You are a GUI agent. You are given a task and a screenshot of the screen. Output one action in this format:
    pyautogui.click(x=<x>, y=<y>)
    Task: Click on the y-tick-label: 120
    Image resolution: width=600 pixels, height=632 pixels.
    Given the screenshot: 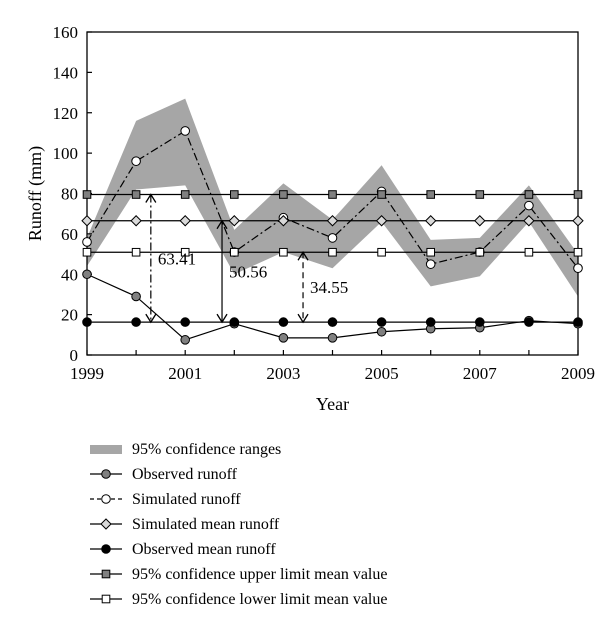 What is the action you would take?
    pyautogui.click(x=66, y=113)
    